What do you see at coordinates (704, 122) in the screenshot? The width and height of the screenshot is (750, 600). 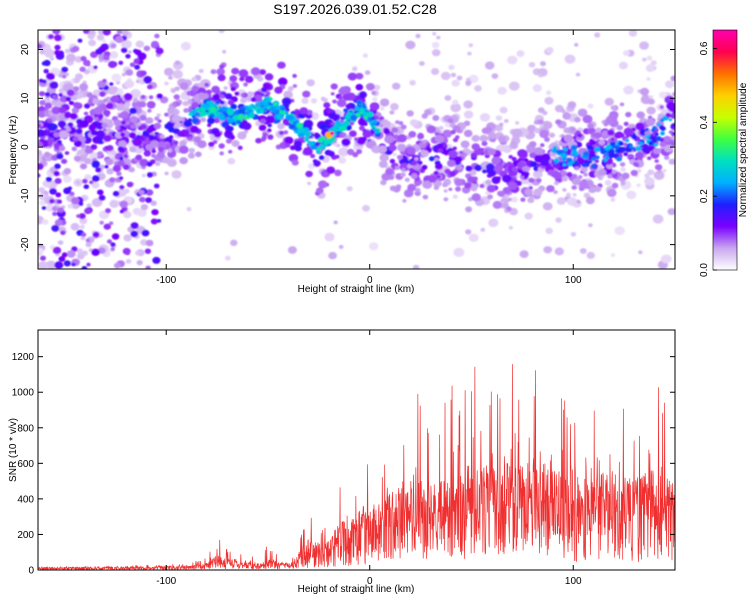 I see `colorbar-tick-label-2: 0.4` at bounding box center [704, 122].